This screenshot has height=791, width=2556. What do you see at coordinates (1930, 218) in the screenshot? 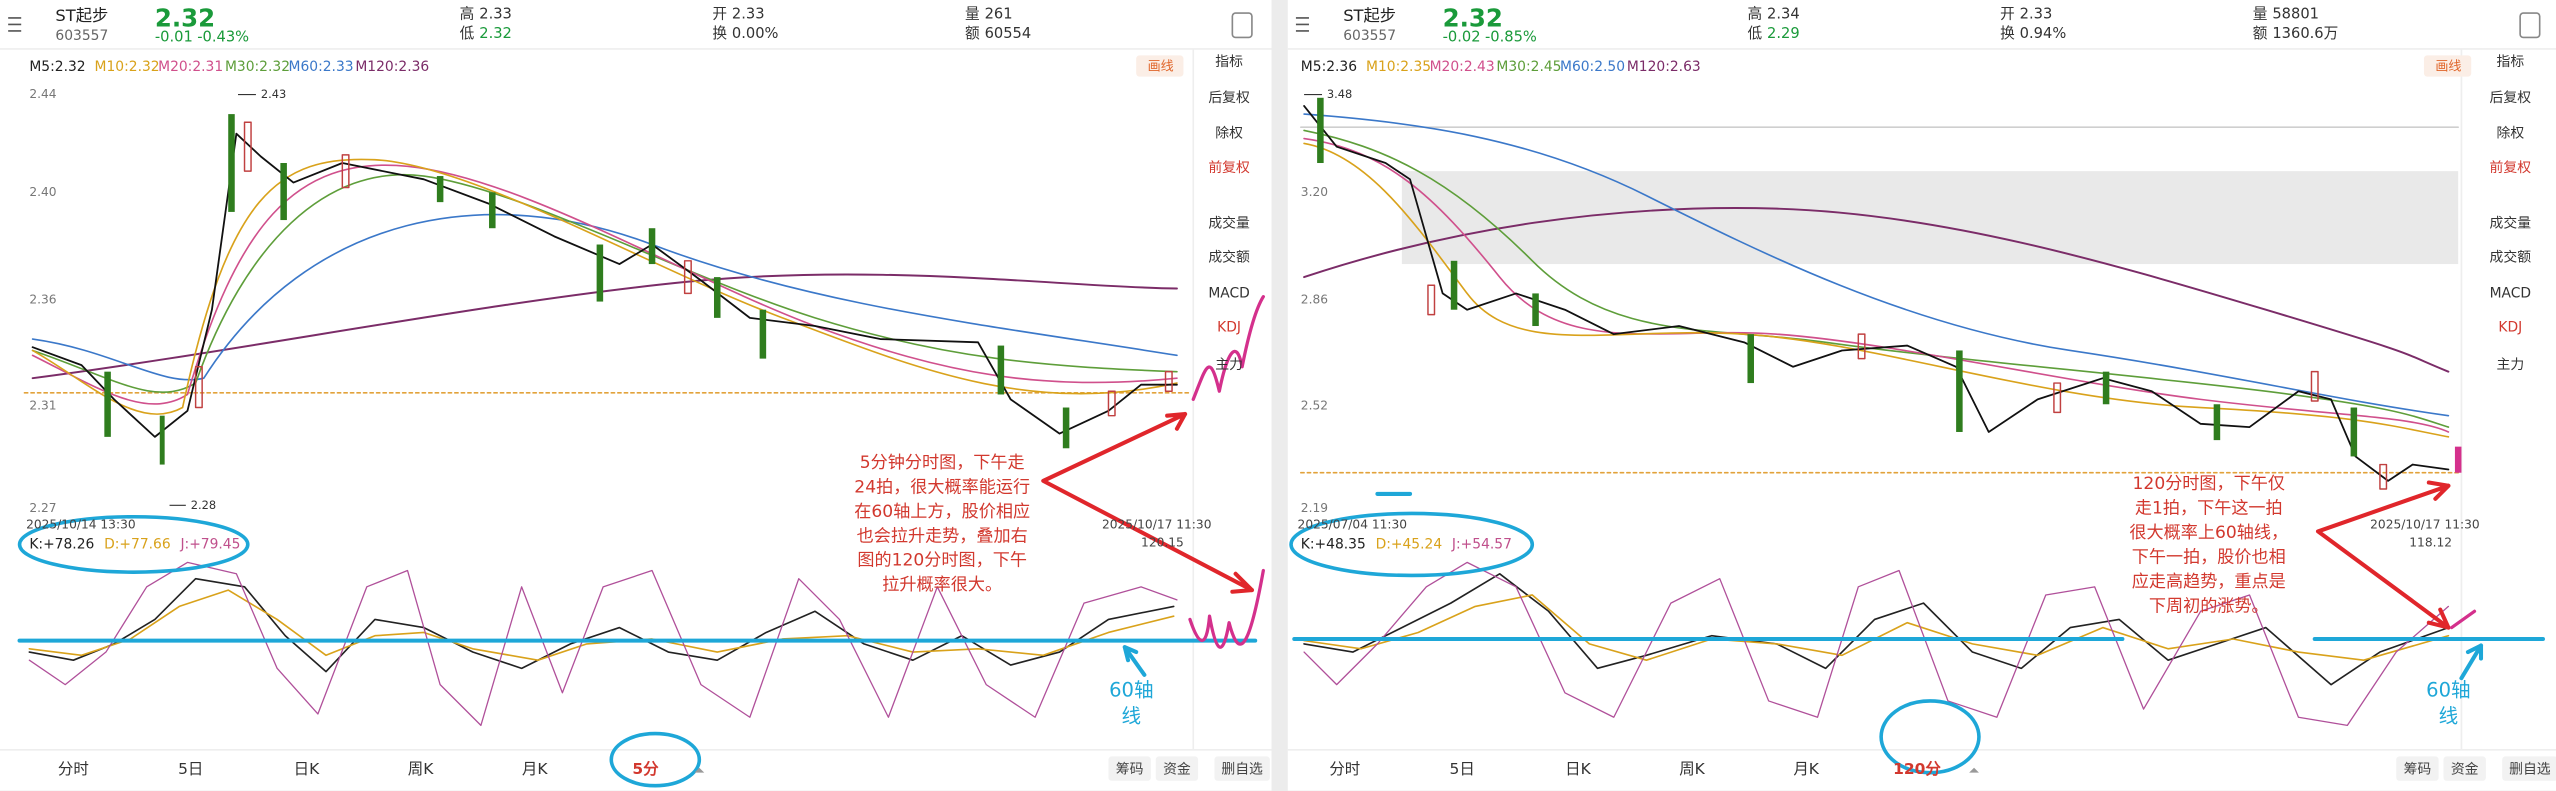
I see `shaded-zone` at bounding box center [1930, 218].